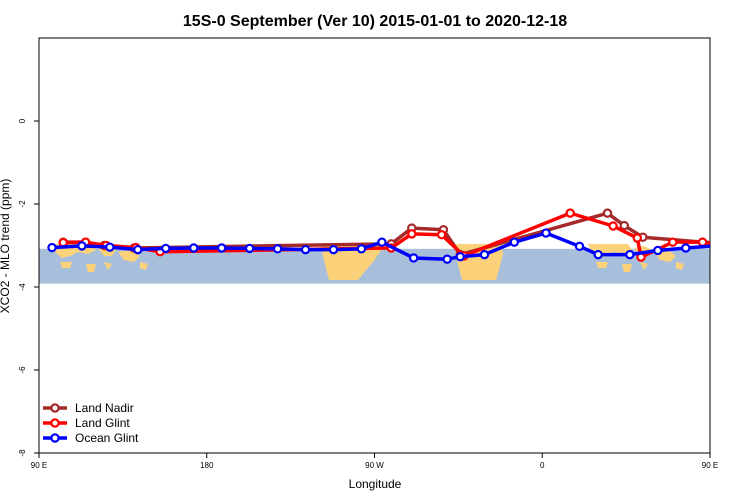 The height and width of the screenshot is (500, 750). Describe the element at coordinates (353, 262) in the screenshot. I see `land-south-america` at that location.